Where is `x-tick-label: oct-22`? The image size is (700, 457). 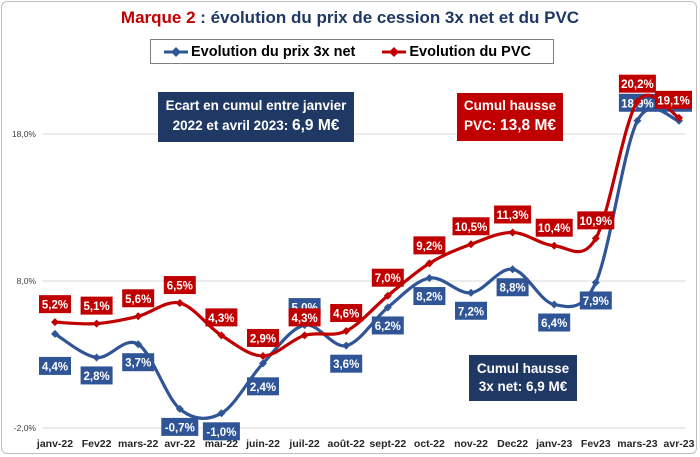 x-tick-label: oct-22 is located at coordinates (429, 444).